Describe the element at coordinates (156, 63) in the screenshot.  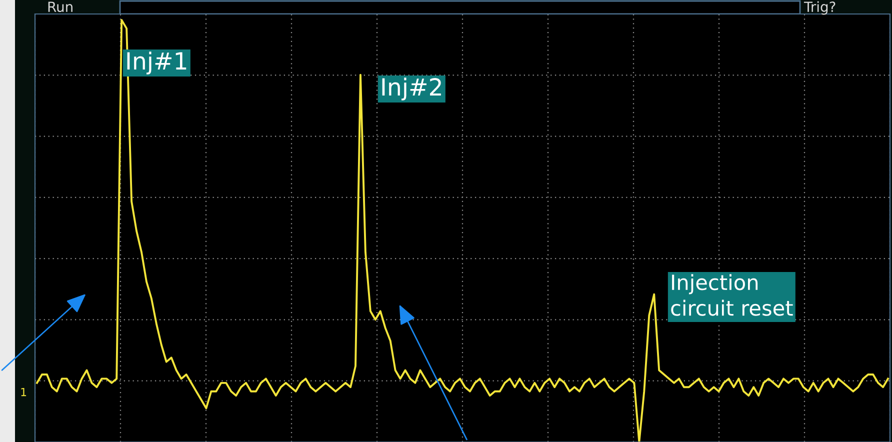
I see `annotation: Inj#1` at that location.